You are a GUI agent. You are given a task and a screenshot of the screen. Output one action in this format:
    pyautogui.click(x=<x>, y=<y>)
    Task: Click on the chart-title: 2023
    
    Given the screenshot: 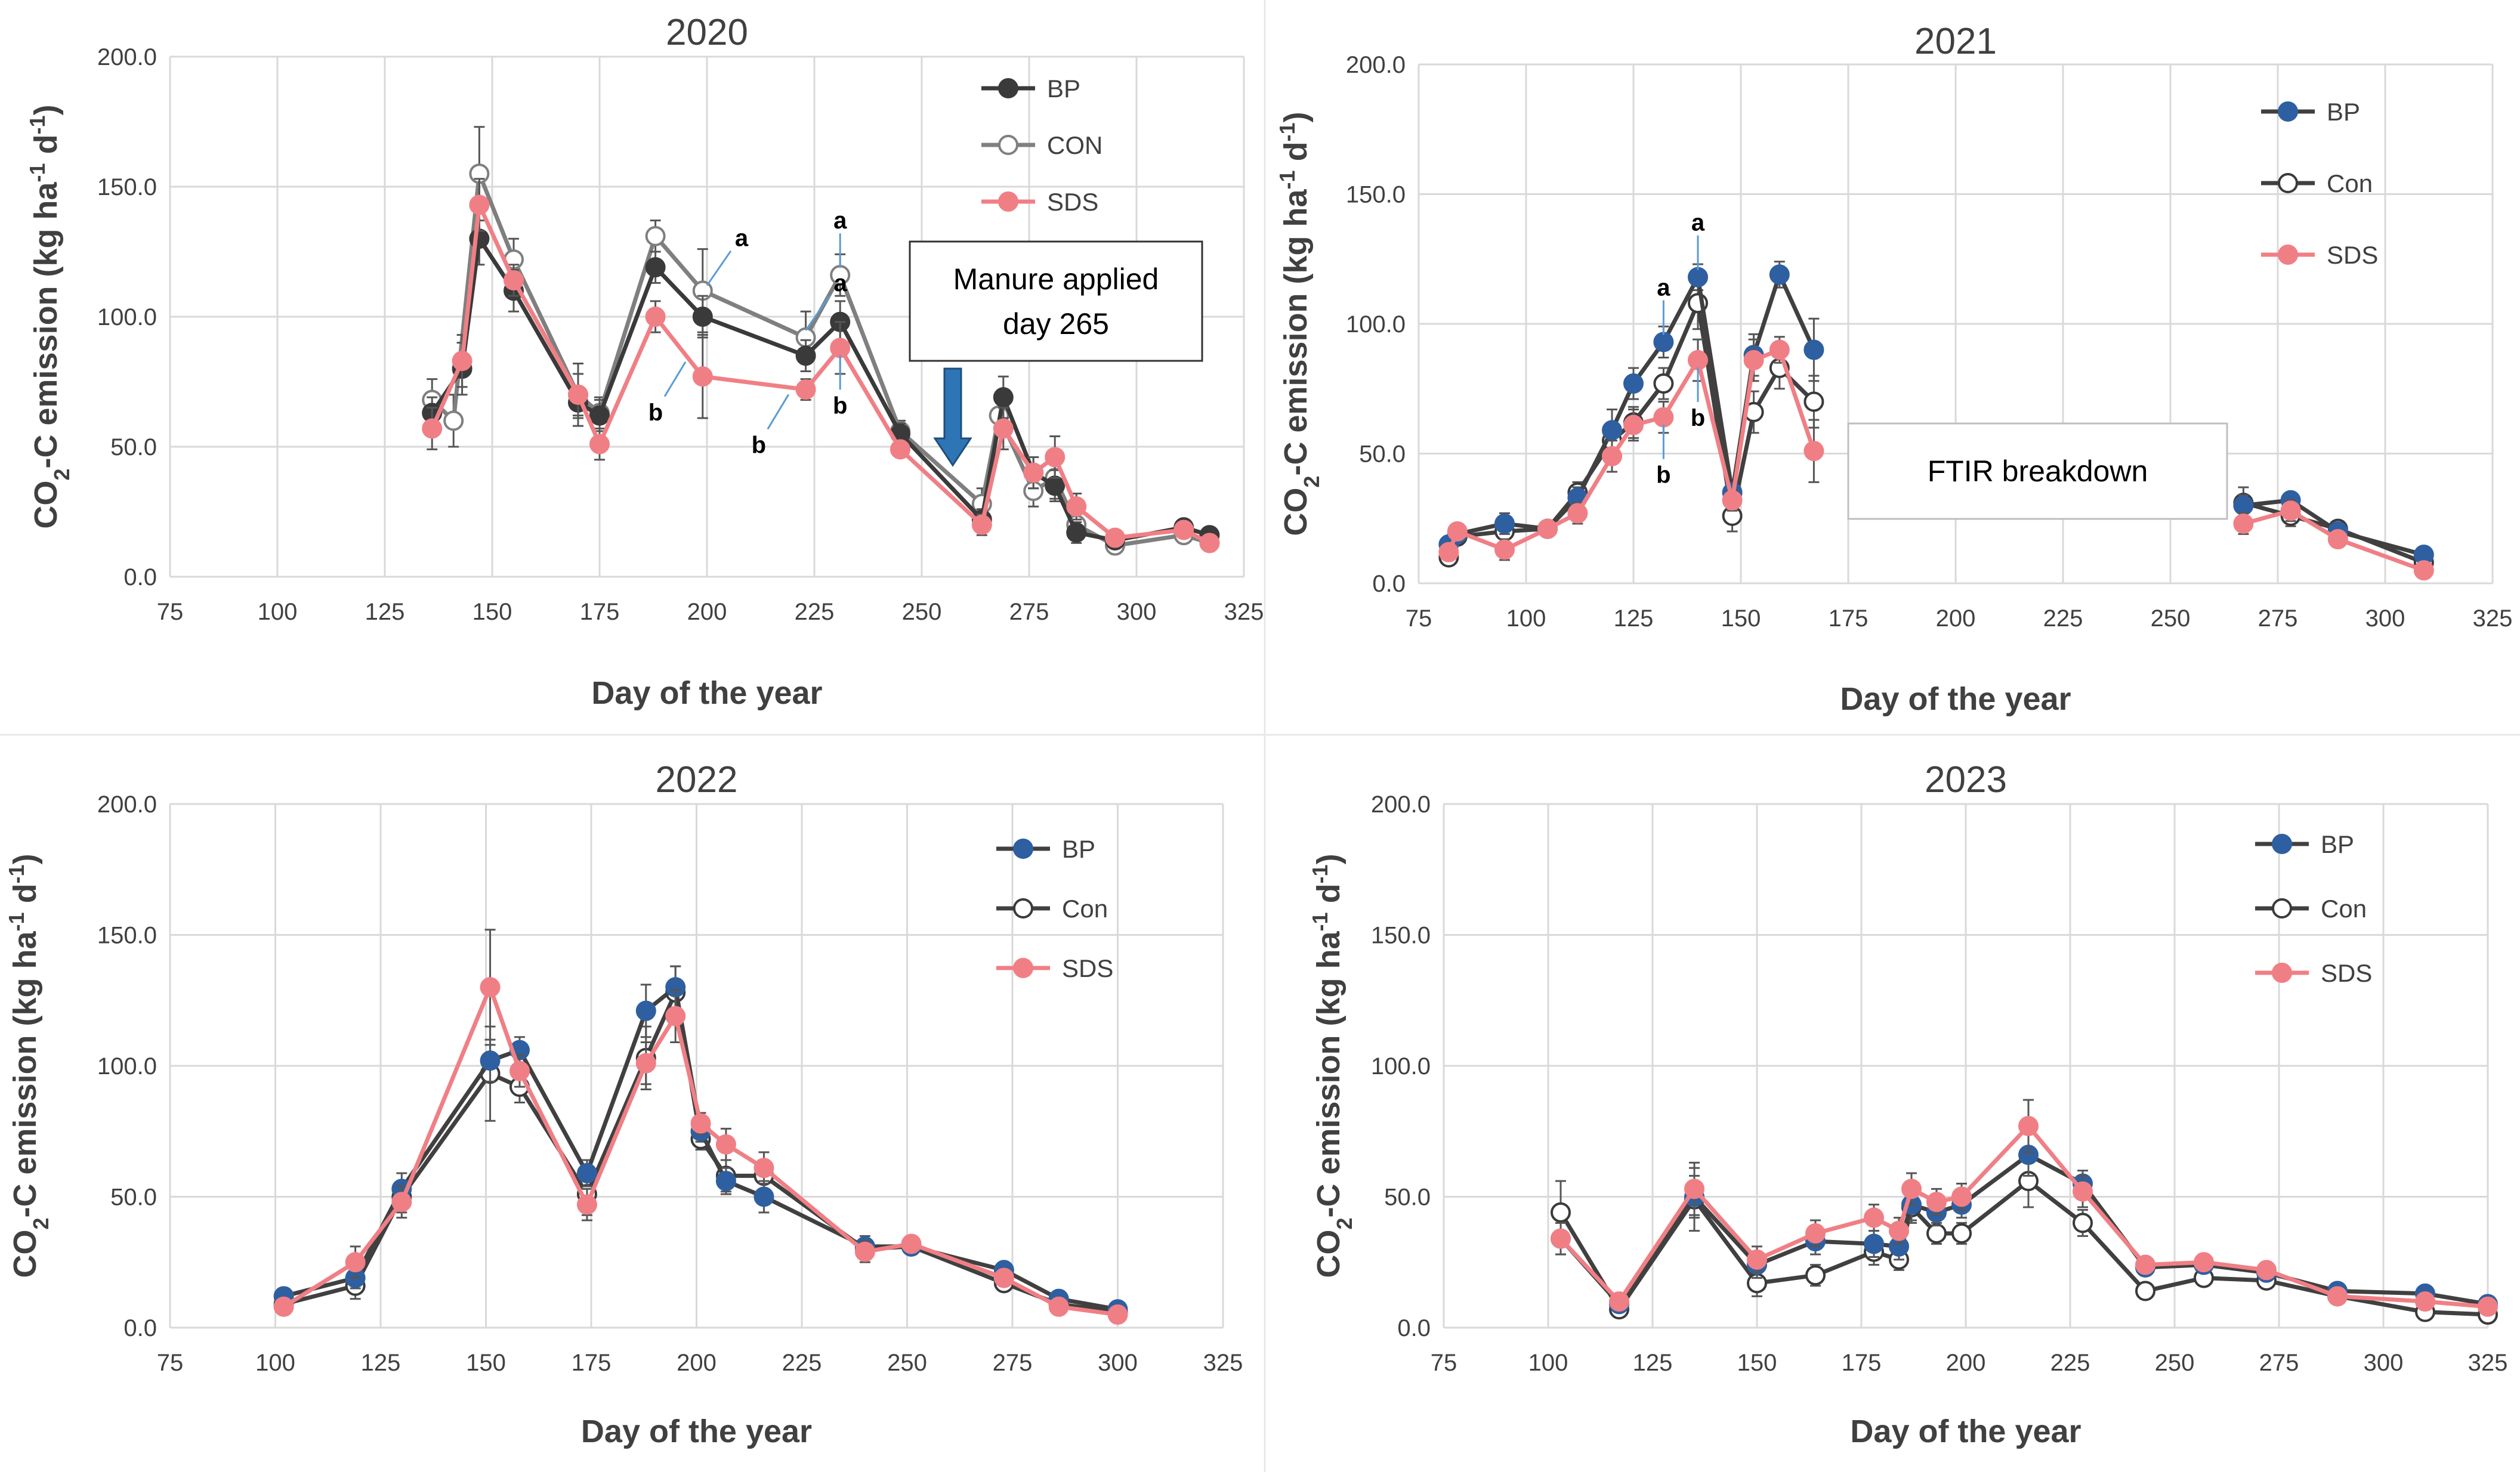 What is the action you would take?
    pyautogui.click(x=1966, y=779)
    